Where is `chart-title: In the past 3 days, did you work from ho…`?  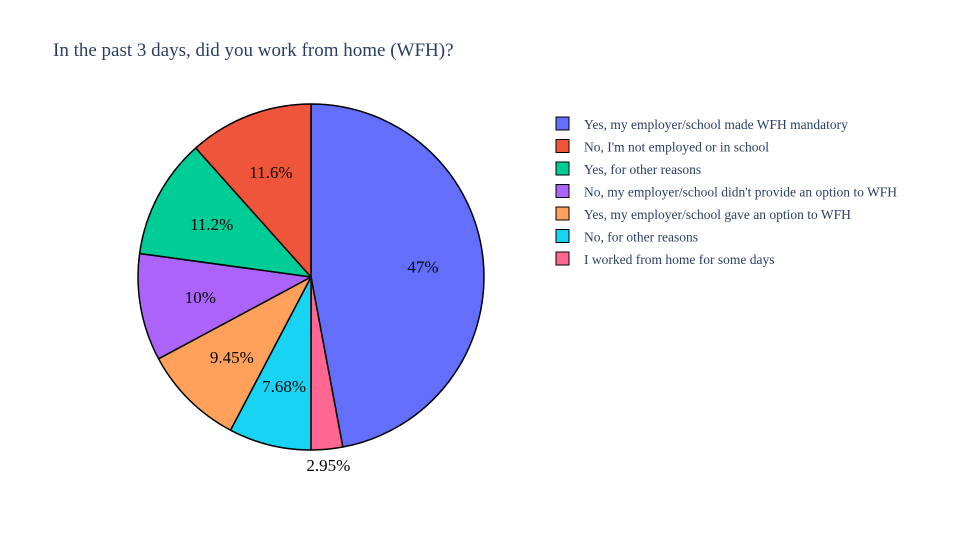
chart-title: In the past 3 days, did you work from ho… is located at coordinates (253, 50).